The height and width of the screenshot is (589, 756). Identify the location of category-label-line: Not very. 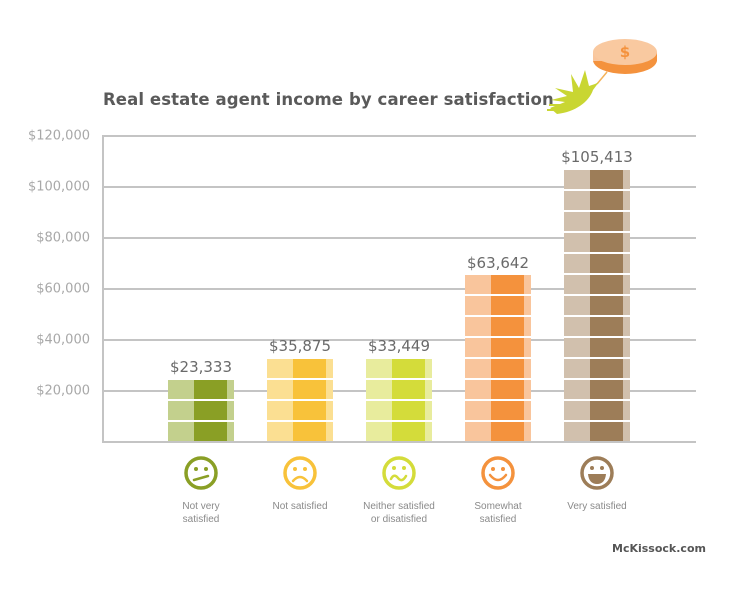
(201, 506).